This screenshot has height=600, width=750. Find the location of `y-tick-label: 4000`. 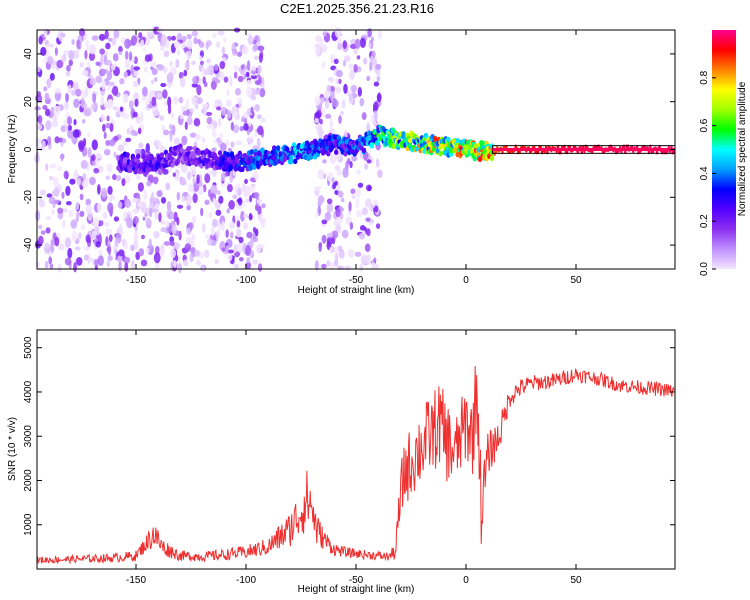

y-tick-label: 4000 is located at coordinates (28, 391).